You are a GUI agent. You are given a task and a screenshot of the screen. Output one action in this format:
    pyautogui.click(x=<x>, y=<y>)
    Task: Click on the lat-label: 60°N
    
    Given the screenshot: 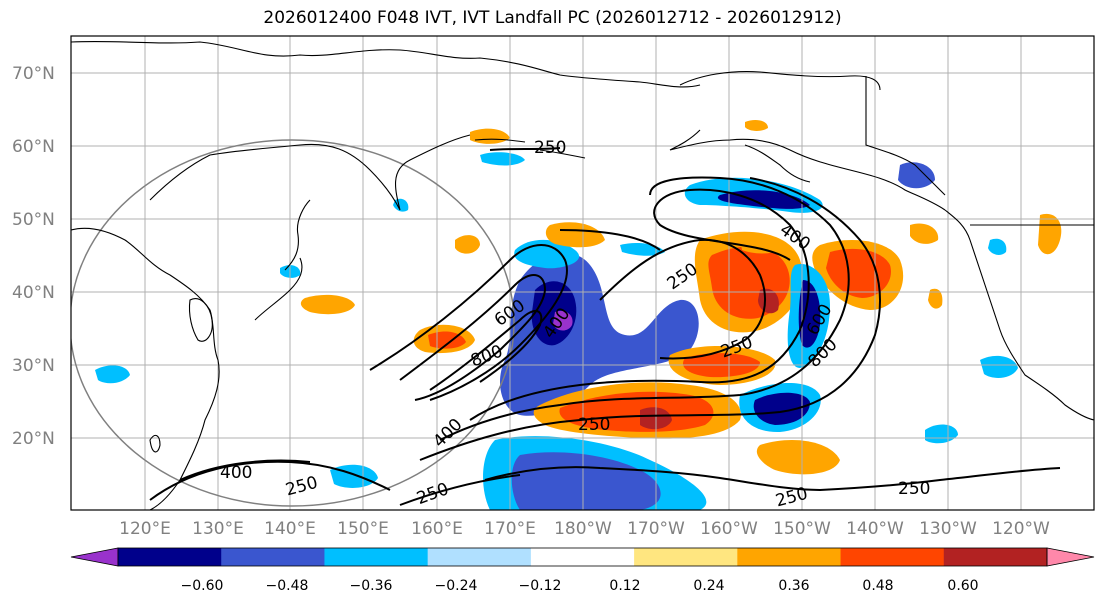 What is the action you would take?
    pyautogui.click(x=33, y=147)
    